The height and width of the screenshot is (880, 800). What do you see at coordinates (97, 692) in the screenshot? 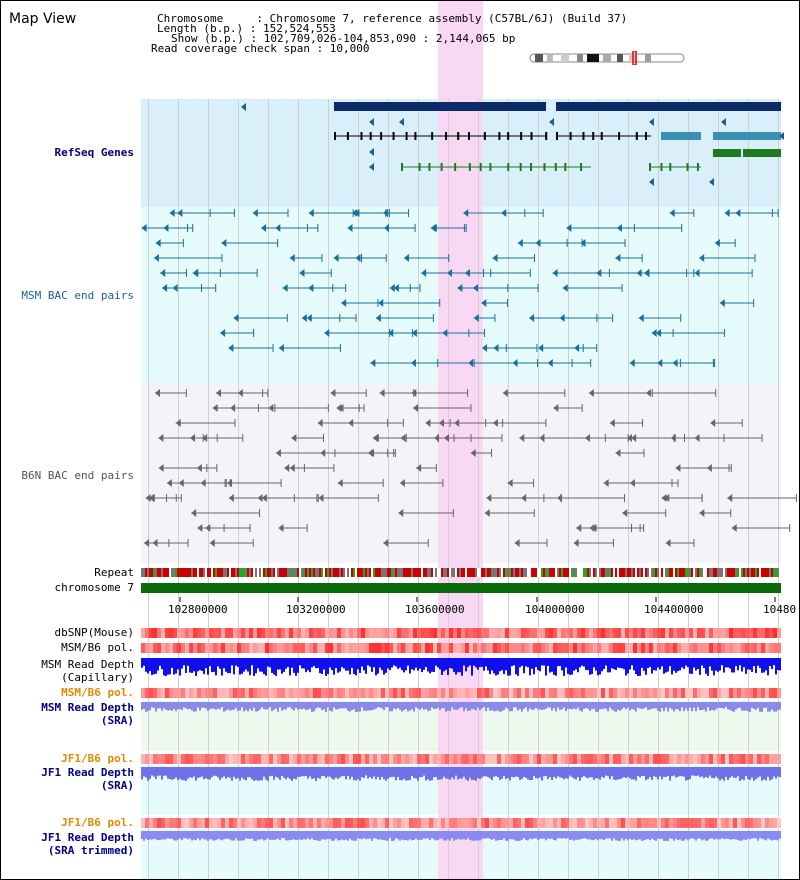
I see `track-label-msm-b6-pol-2: MSM/B6 pol.` at bounding box center [97, 692].